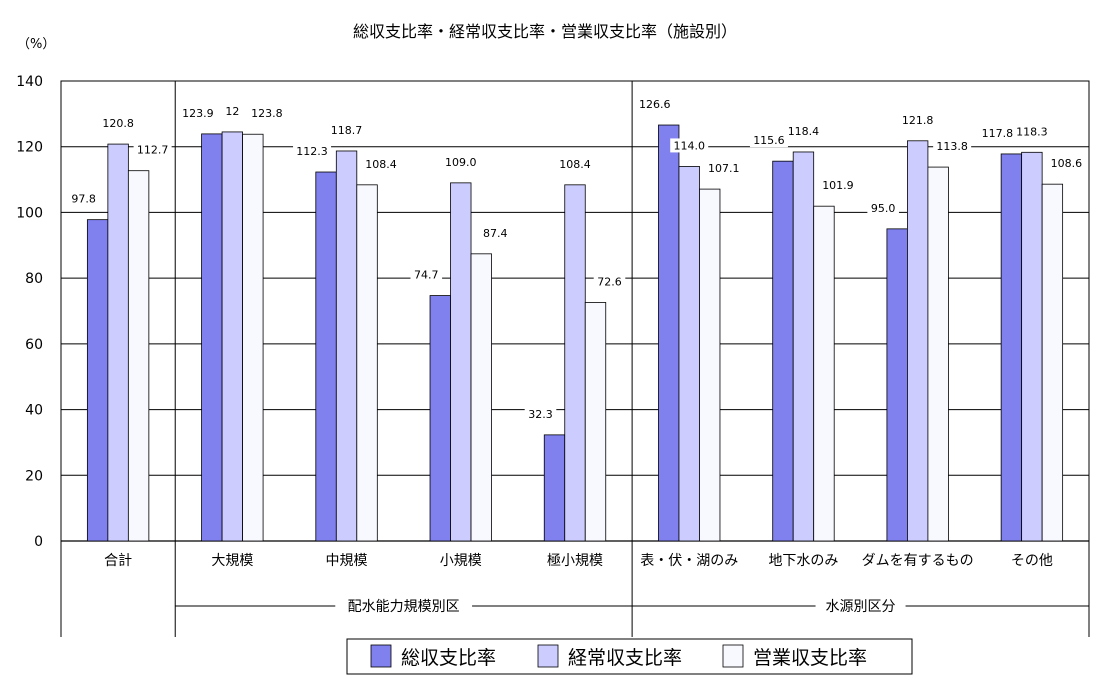 The image size is (1100, 683). I want to click on data-label: 95.0, so click(883, 208).